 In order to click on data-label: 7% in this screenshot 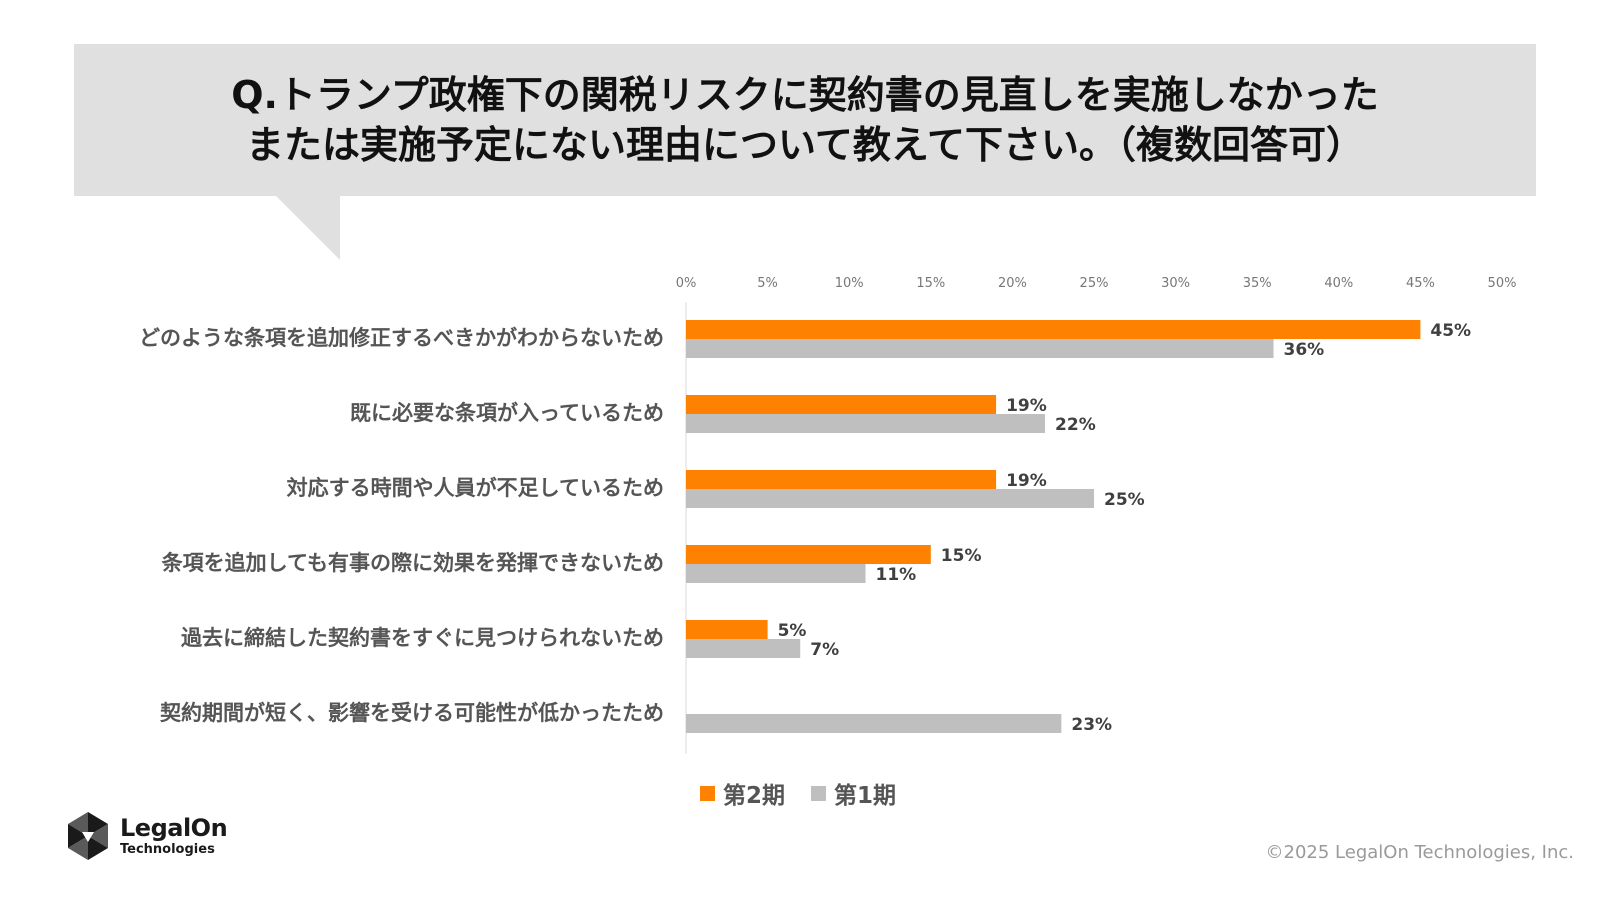, I will do `click(824, 650)`.